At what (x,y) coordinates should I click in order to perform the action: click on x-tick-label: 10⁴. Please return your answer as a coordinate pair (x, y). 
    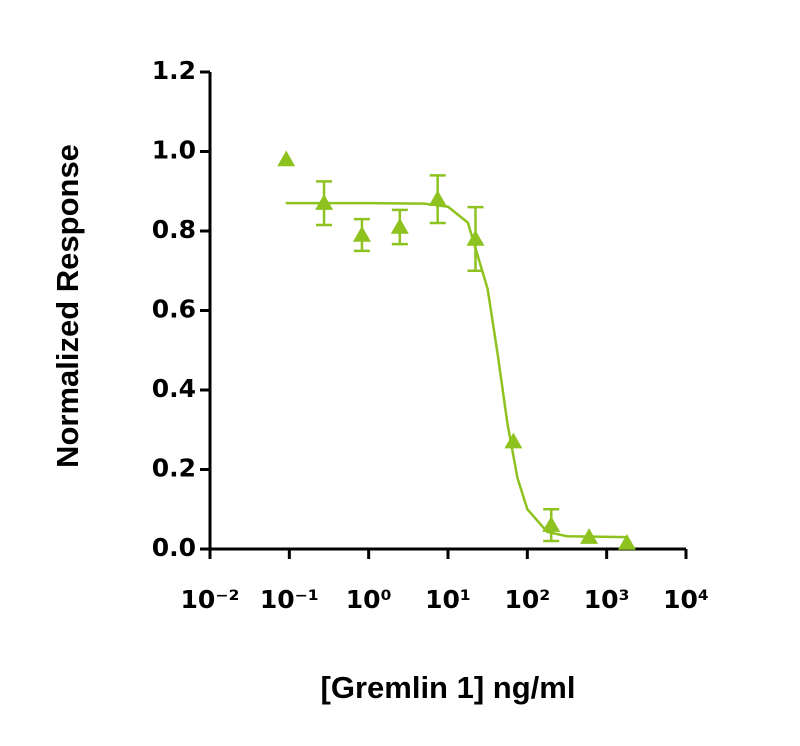
    Looking at the image, I should click on (686, 599).